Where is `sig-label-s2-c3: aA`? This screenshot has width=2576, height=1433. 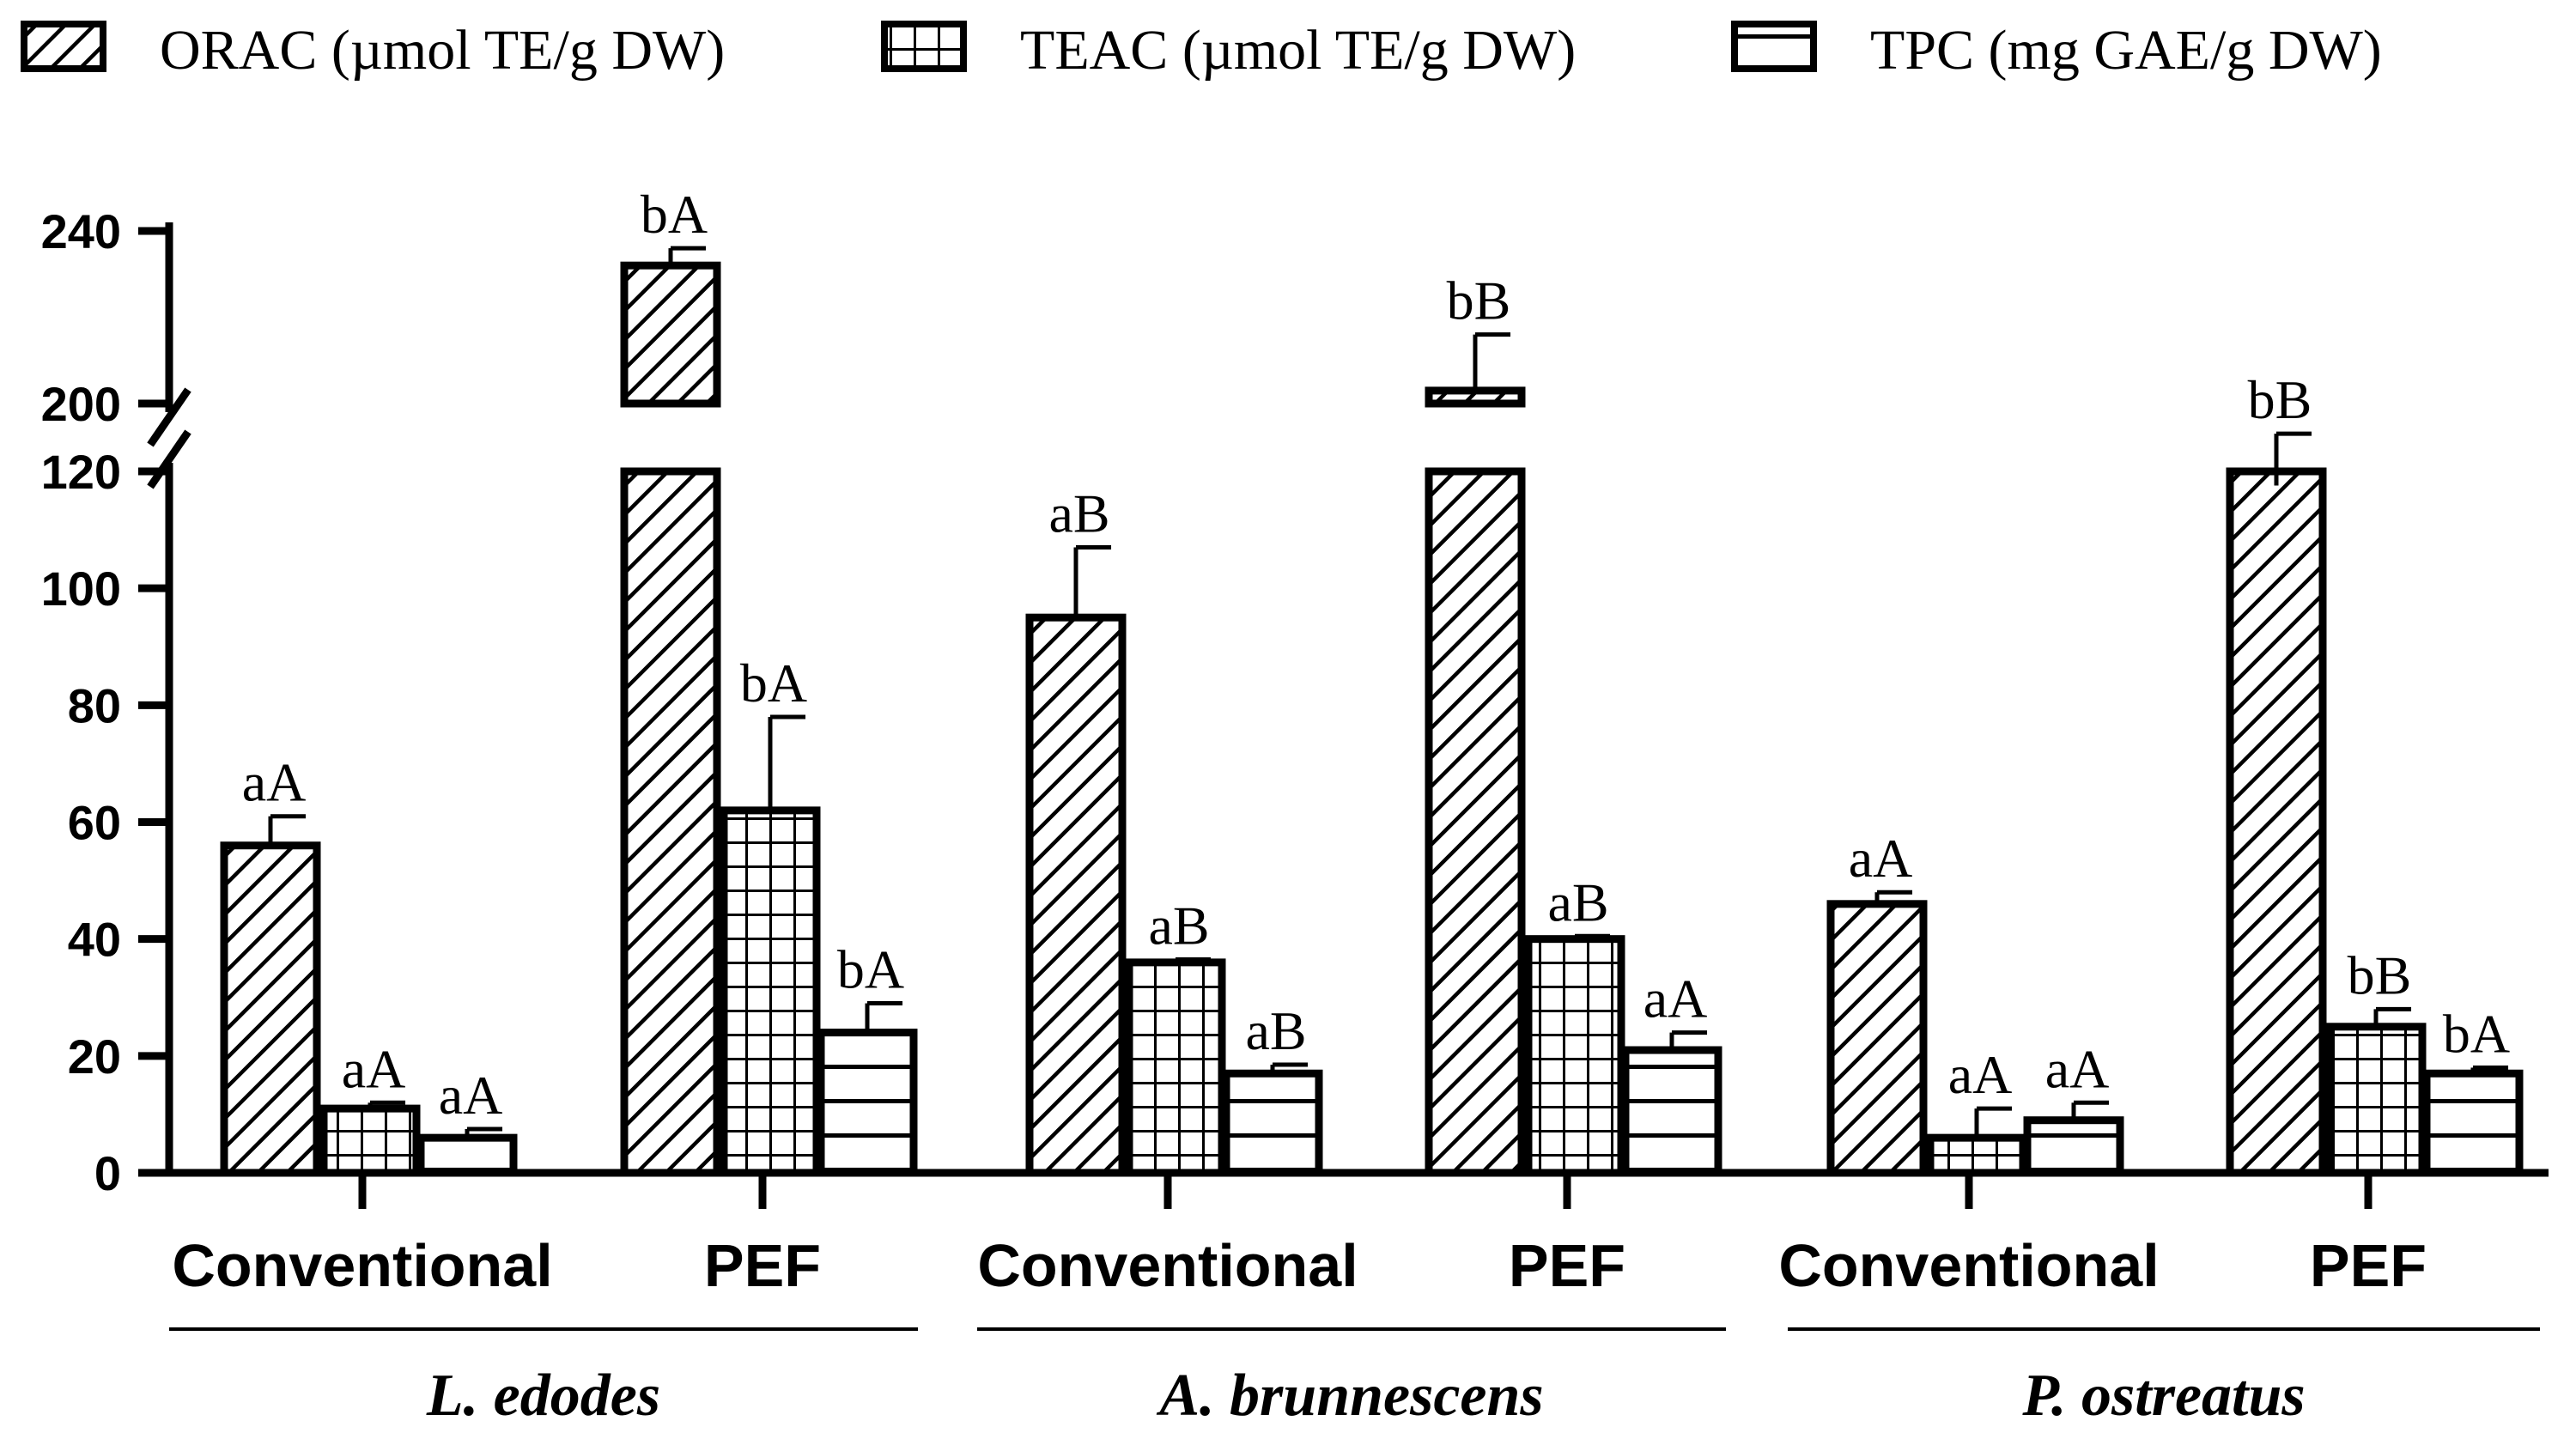 sig-label-s2-c3: aA is located at coordinates (1675, 998).